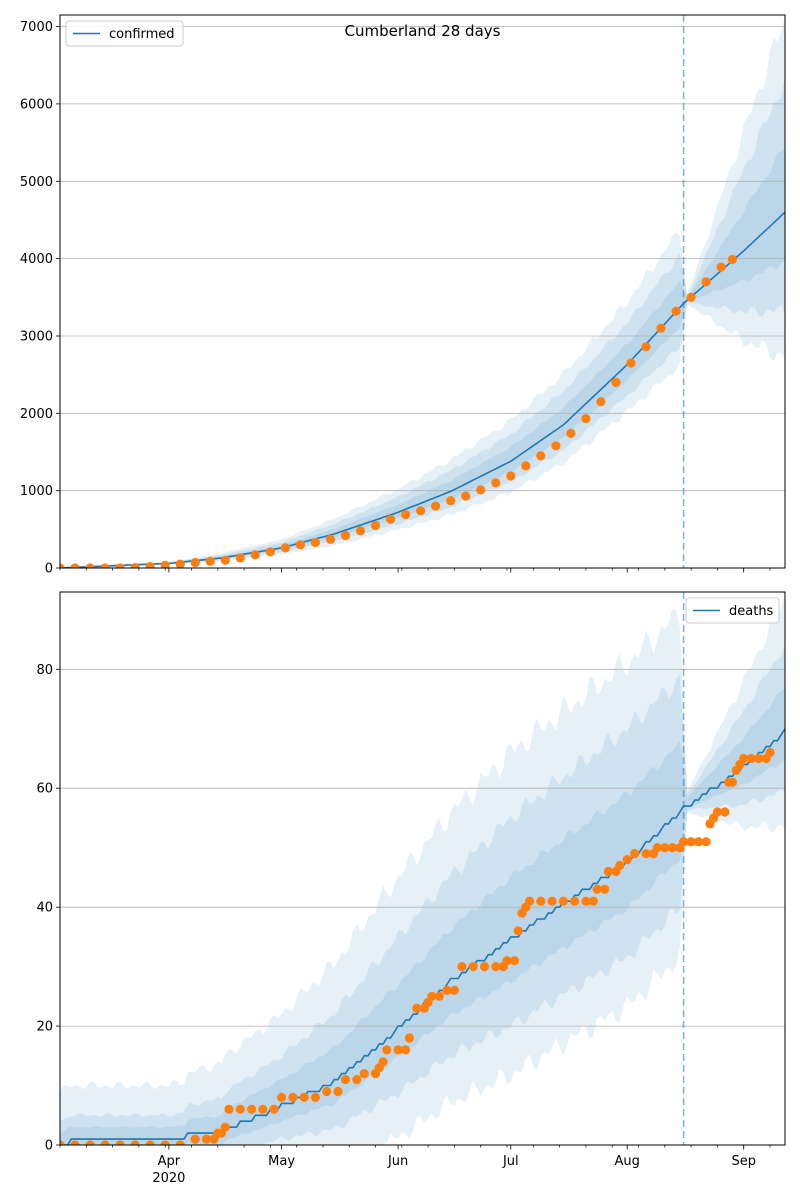 The height and width of the screenshot is (1200, 800). What do you see at coordinates (397, 1161) in the screenshot?
I see `x-tick-label: Jun` at bounding box center [397, 1161].